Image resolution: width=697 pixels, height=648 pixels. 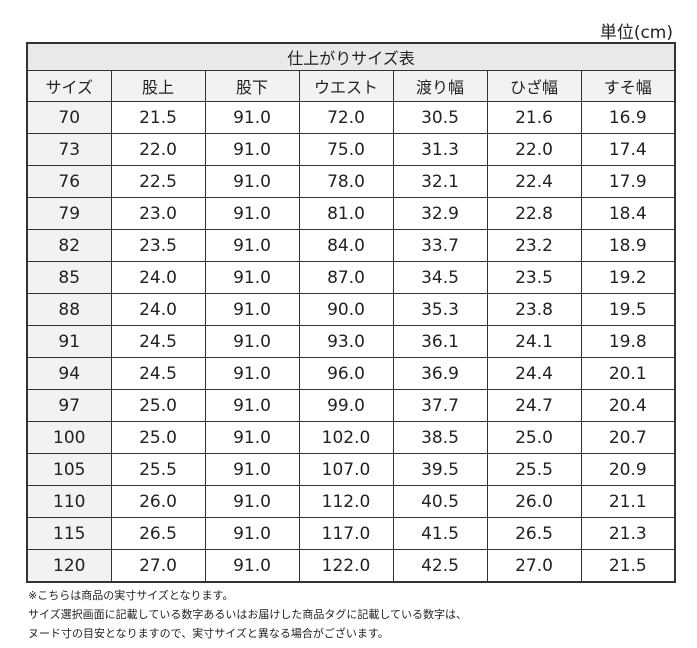 I want to click on size-cell: 73, so click(x=69, y=149).